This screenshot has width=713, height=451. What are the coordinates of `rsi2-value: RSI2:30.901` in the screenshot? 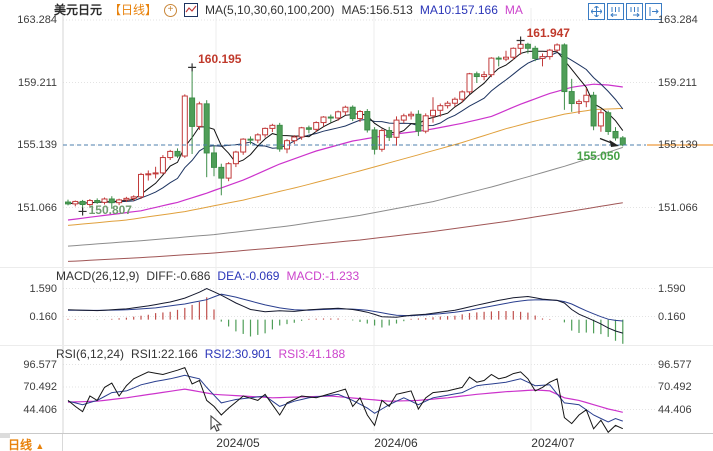 It's located at (238, 354).